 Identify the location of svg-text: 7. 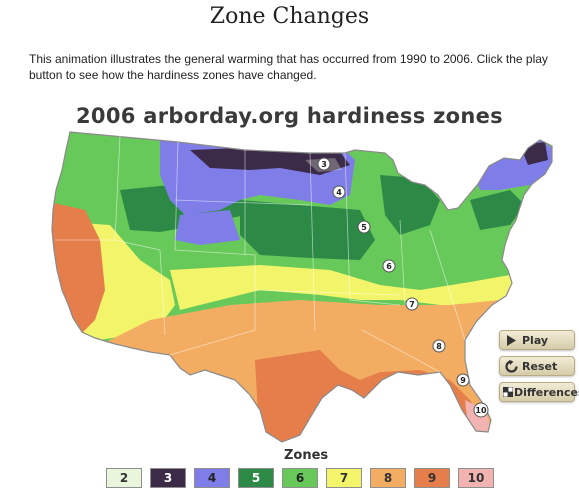
(412, 304).